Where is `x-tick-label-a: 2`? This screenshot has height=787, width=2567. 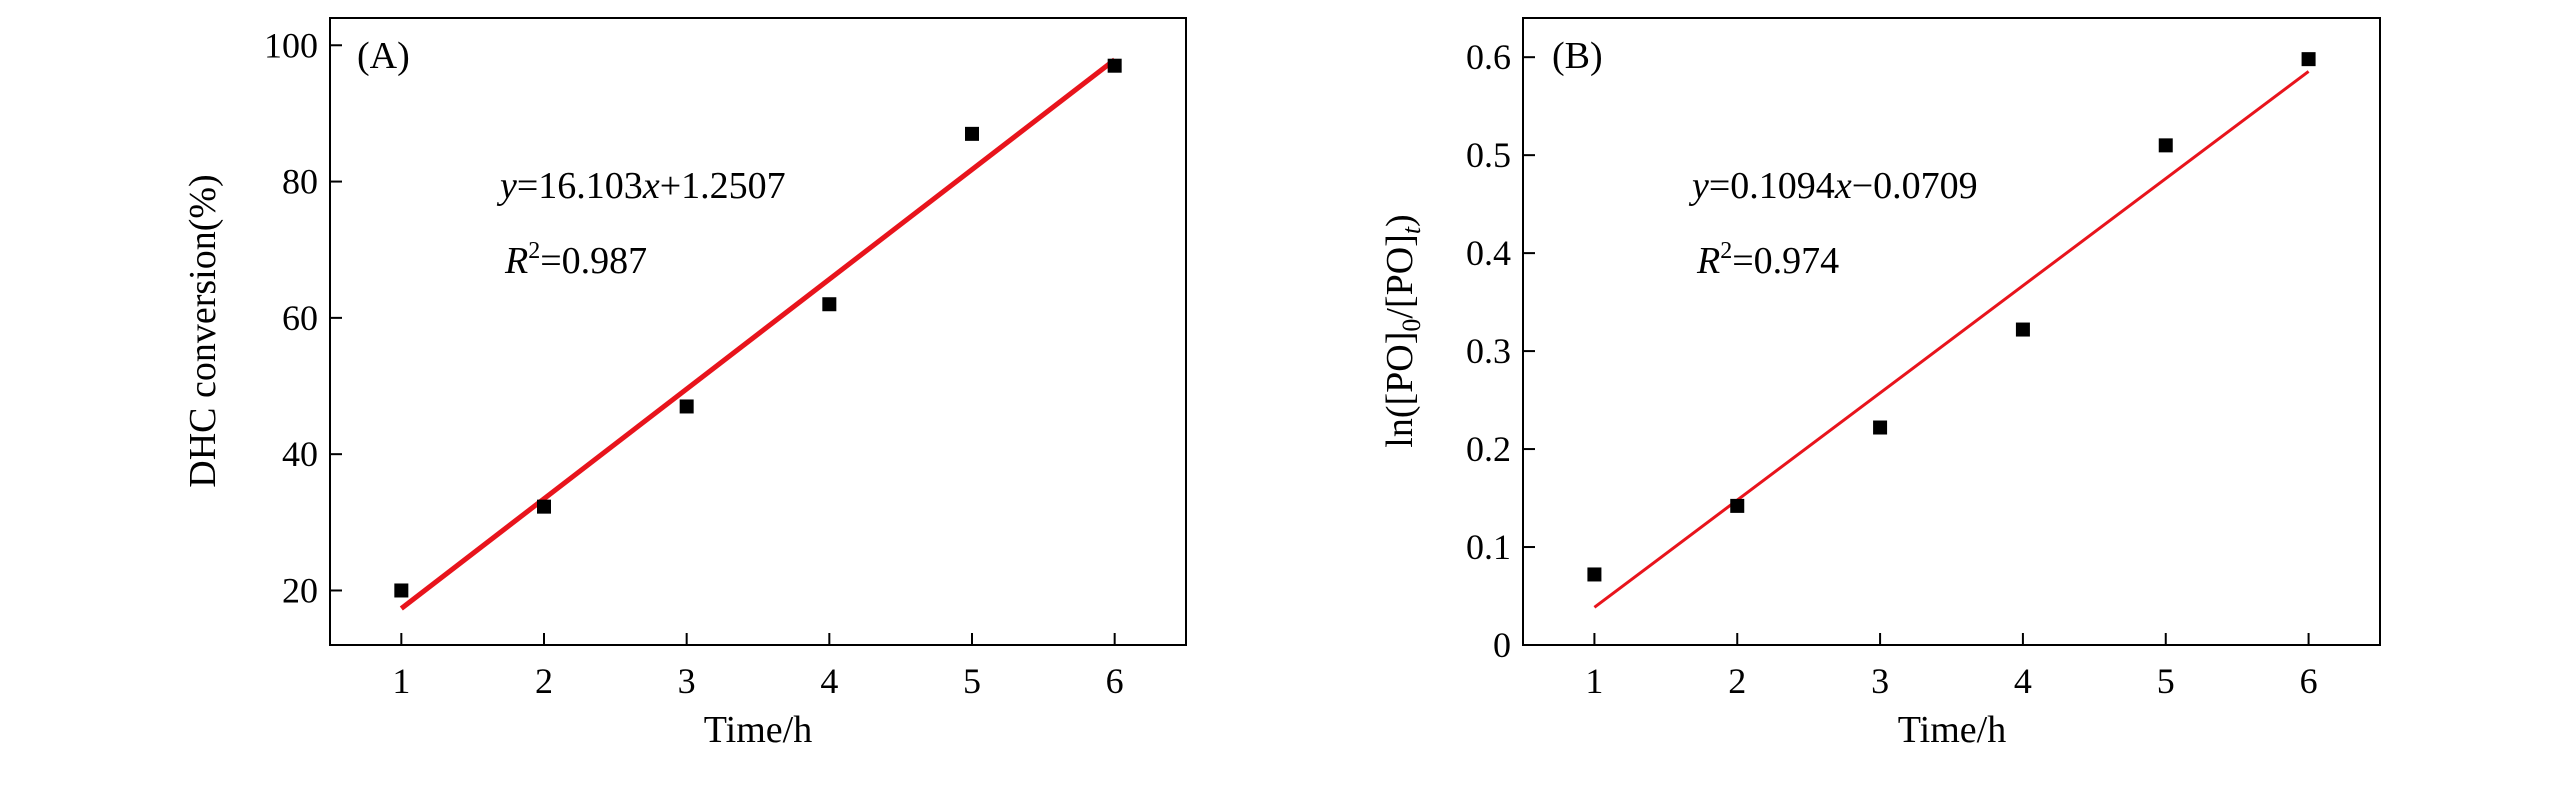 x-tick-label-a: 2 is located at coordinates (544, 681).